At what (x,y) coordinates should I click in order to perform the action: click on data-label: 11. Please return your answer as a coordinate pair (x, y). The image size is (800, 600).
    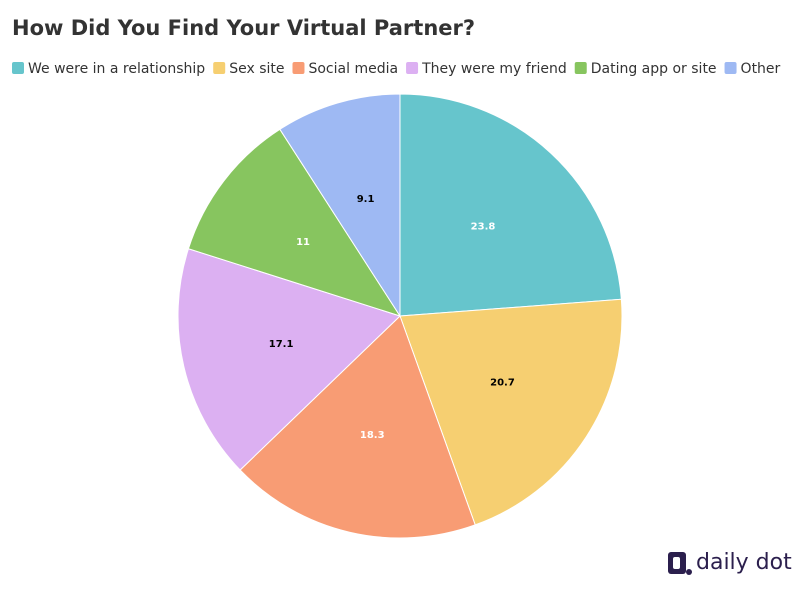
    Looking at the image, I should click on (303, 242).